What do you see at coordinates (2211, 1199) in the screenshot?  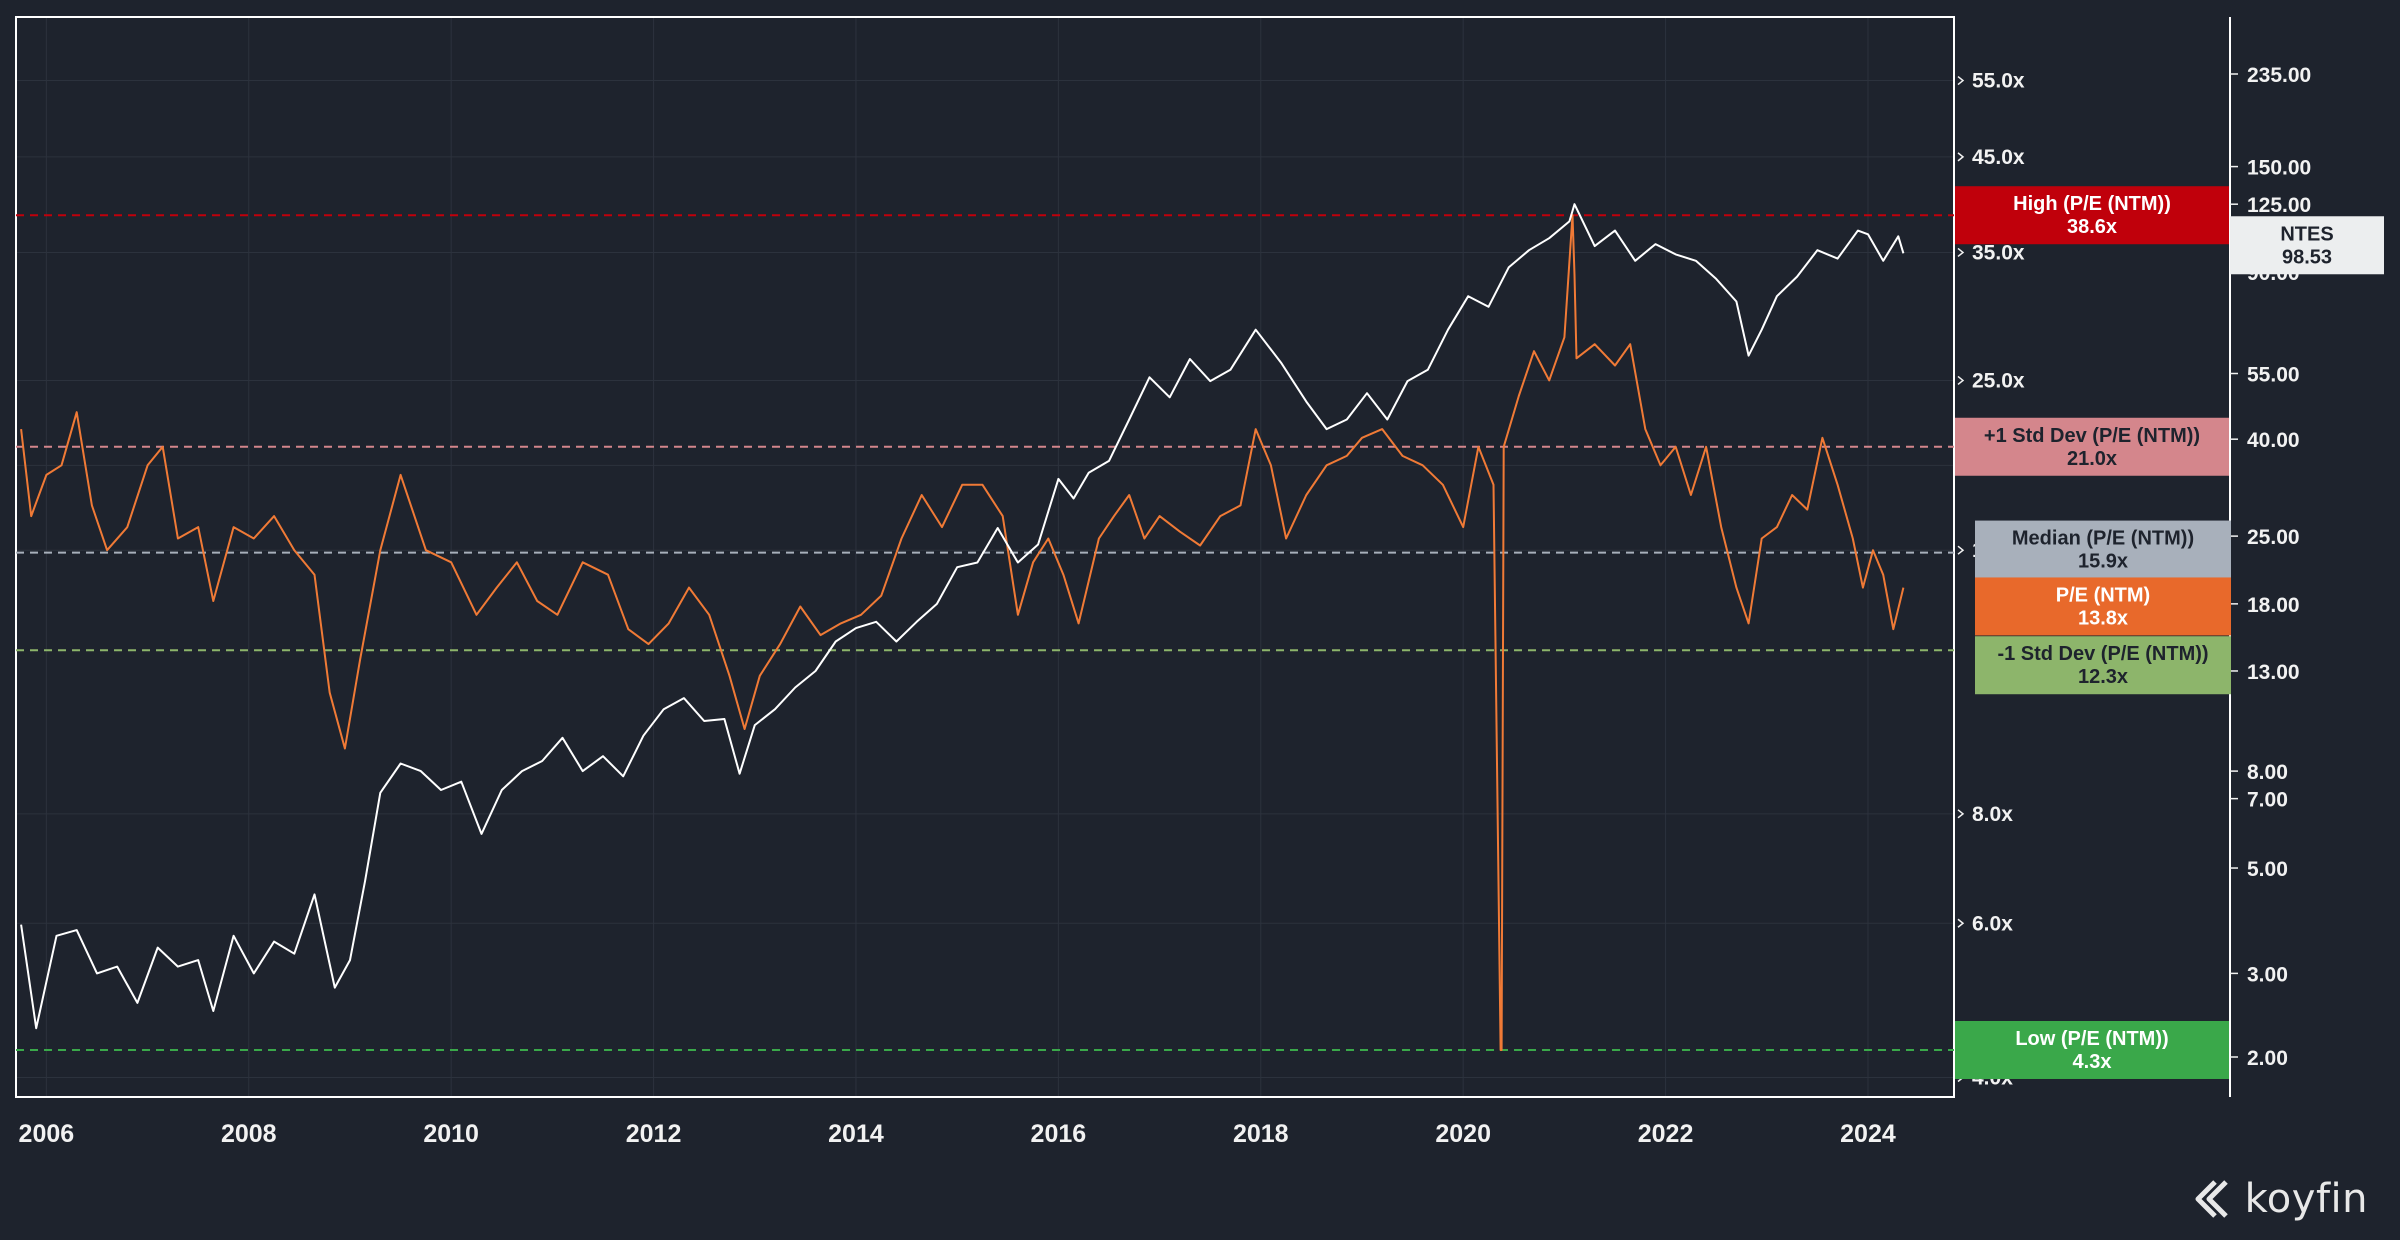 I see `koyfin-logo-icon` at bounding box center [2211, 1199].